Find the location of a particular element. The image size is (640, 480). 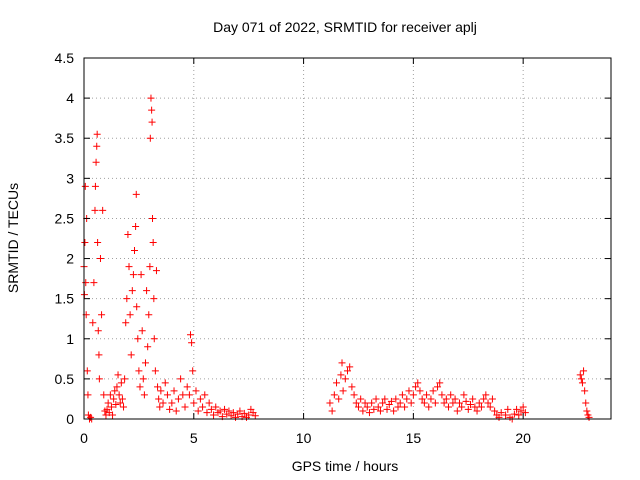

y-tick-label: 4 is located at coordinates (70, 98).